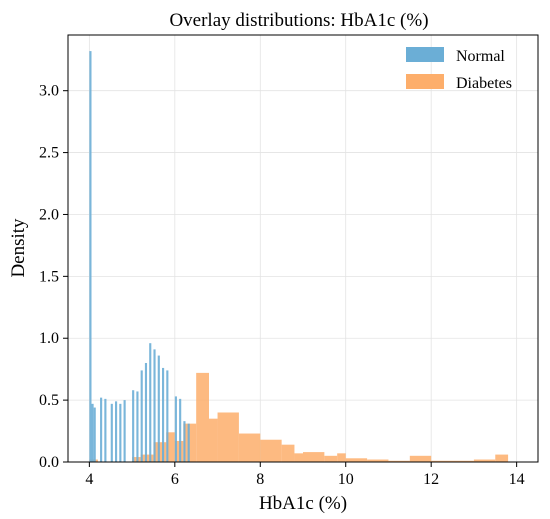  I want to click on x-tick-label-0: 4, so click(89, 479).